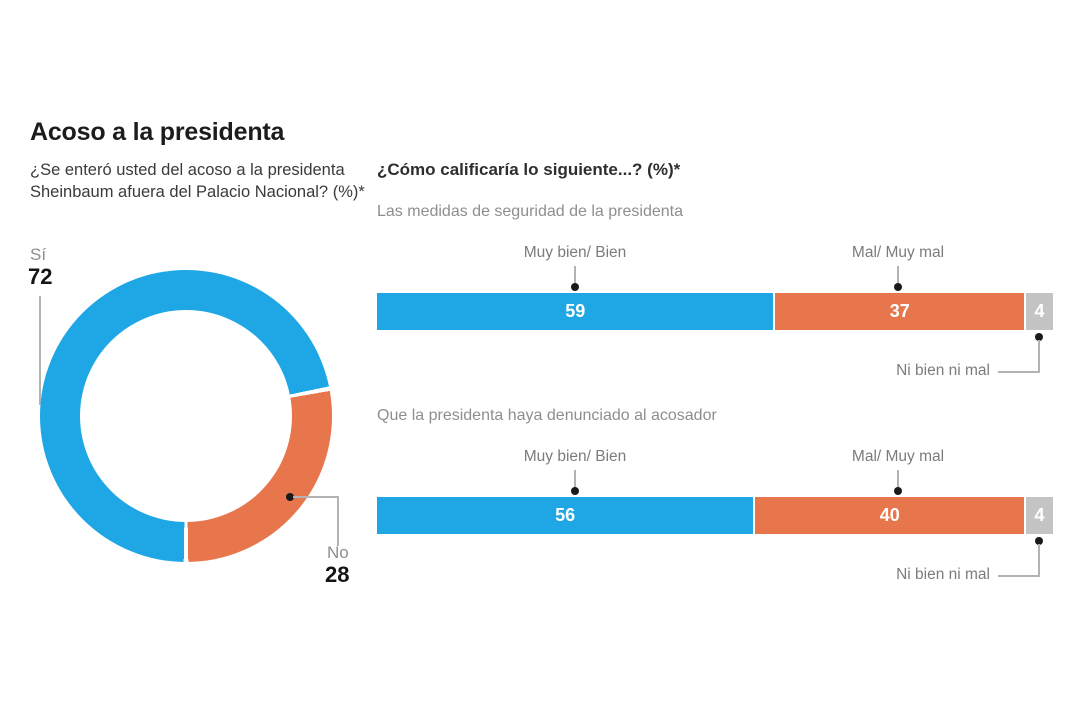 The image size is (1080, 720). I want to click on bar-segment-bad: 40, so click(890, 515).